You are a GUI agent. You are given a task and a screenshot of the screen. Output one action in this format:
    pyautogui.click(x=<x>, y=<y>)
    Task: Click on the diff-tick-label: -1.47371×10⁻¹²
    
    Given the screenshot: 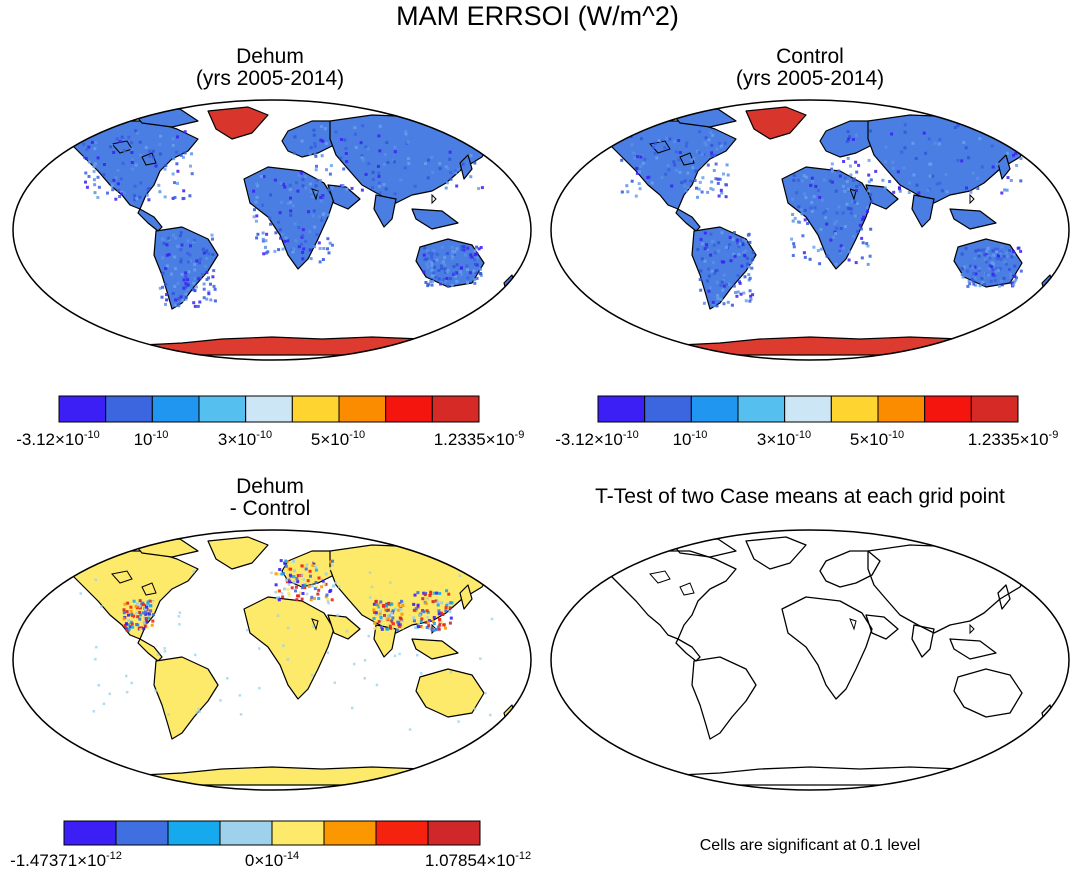 What is the action you would take?
    pyautogui.click(x=66, y=860)
    